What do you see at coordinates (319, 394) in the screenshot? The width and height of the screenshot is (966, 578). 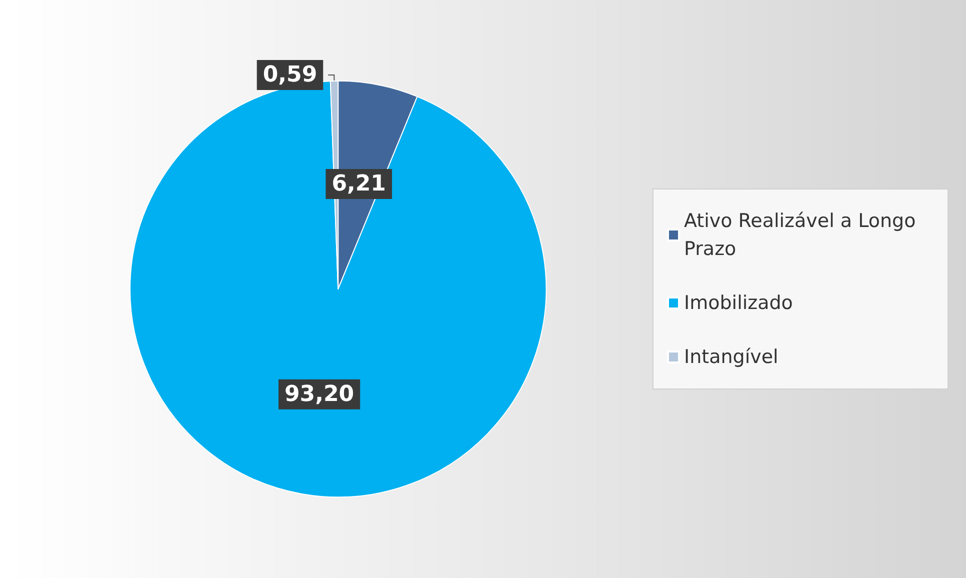 I see `data-label: 93,20` at bounding box center [319, 394].